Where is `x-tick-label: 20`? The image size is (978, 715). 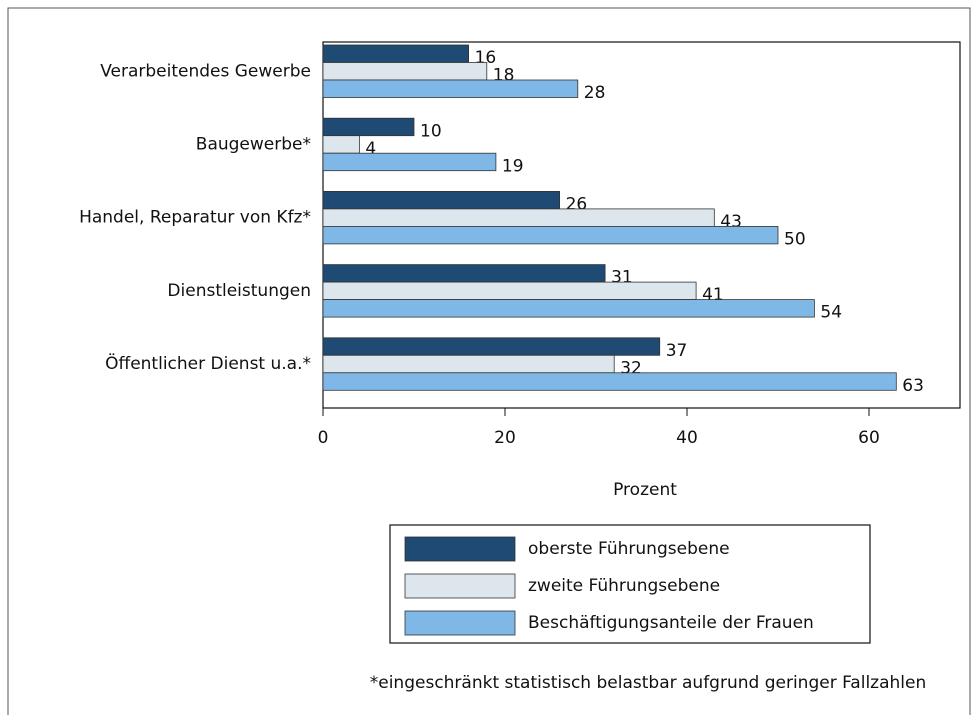 x-tick-label: 20 is located at coordinates (505, 438).